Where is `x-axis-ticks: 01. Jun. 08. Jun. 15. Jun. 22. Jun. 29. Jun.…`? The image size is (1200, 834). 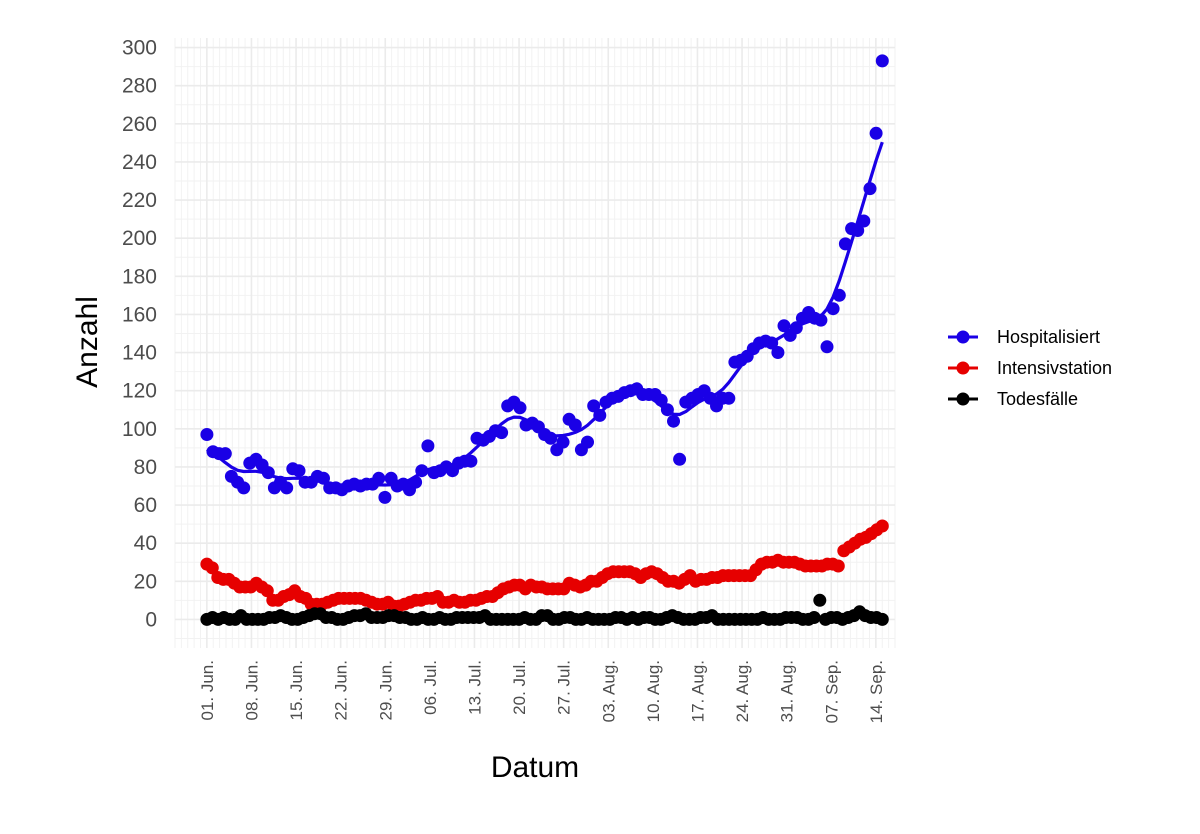
x-axis-ticks: 01. Jun. 08. Jun. 15. Jun. 22. Jun. 29. Jun.… is located at coordinates (542, 691).